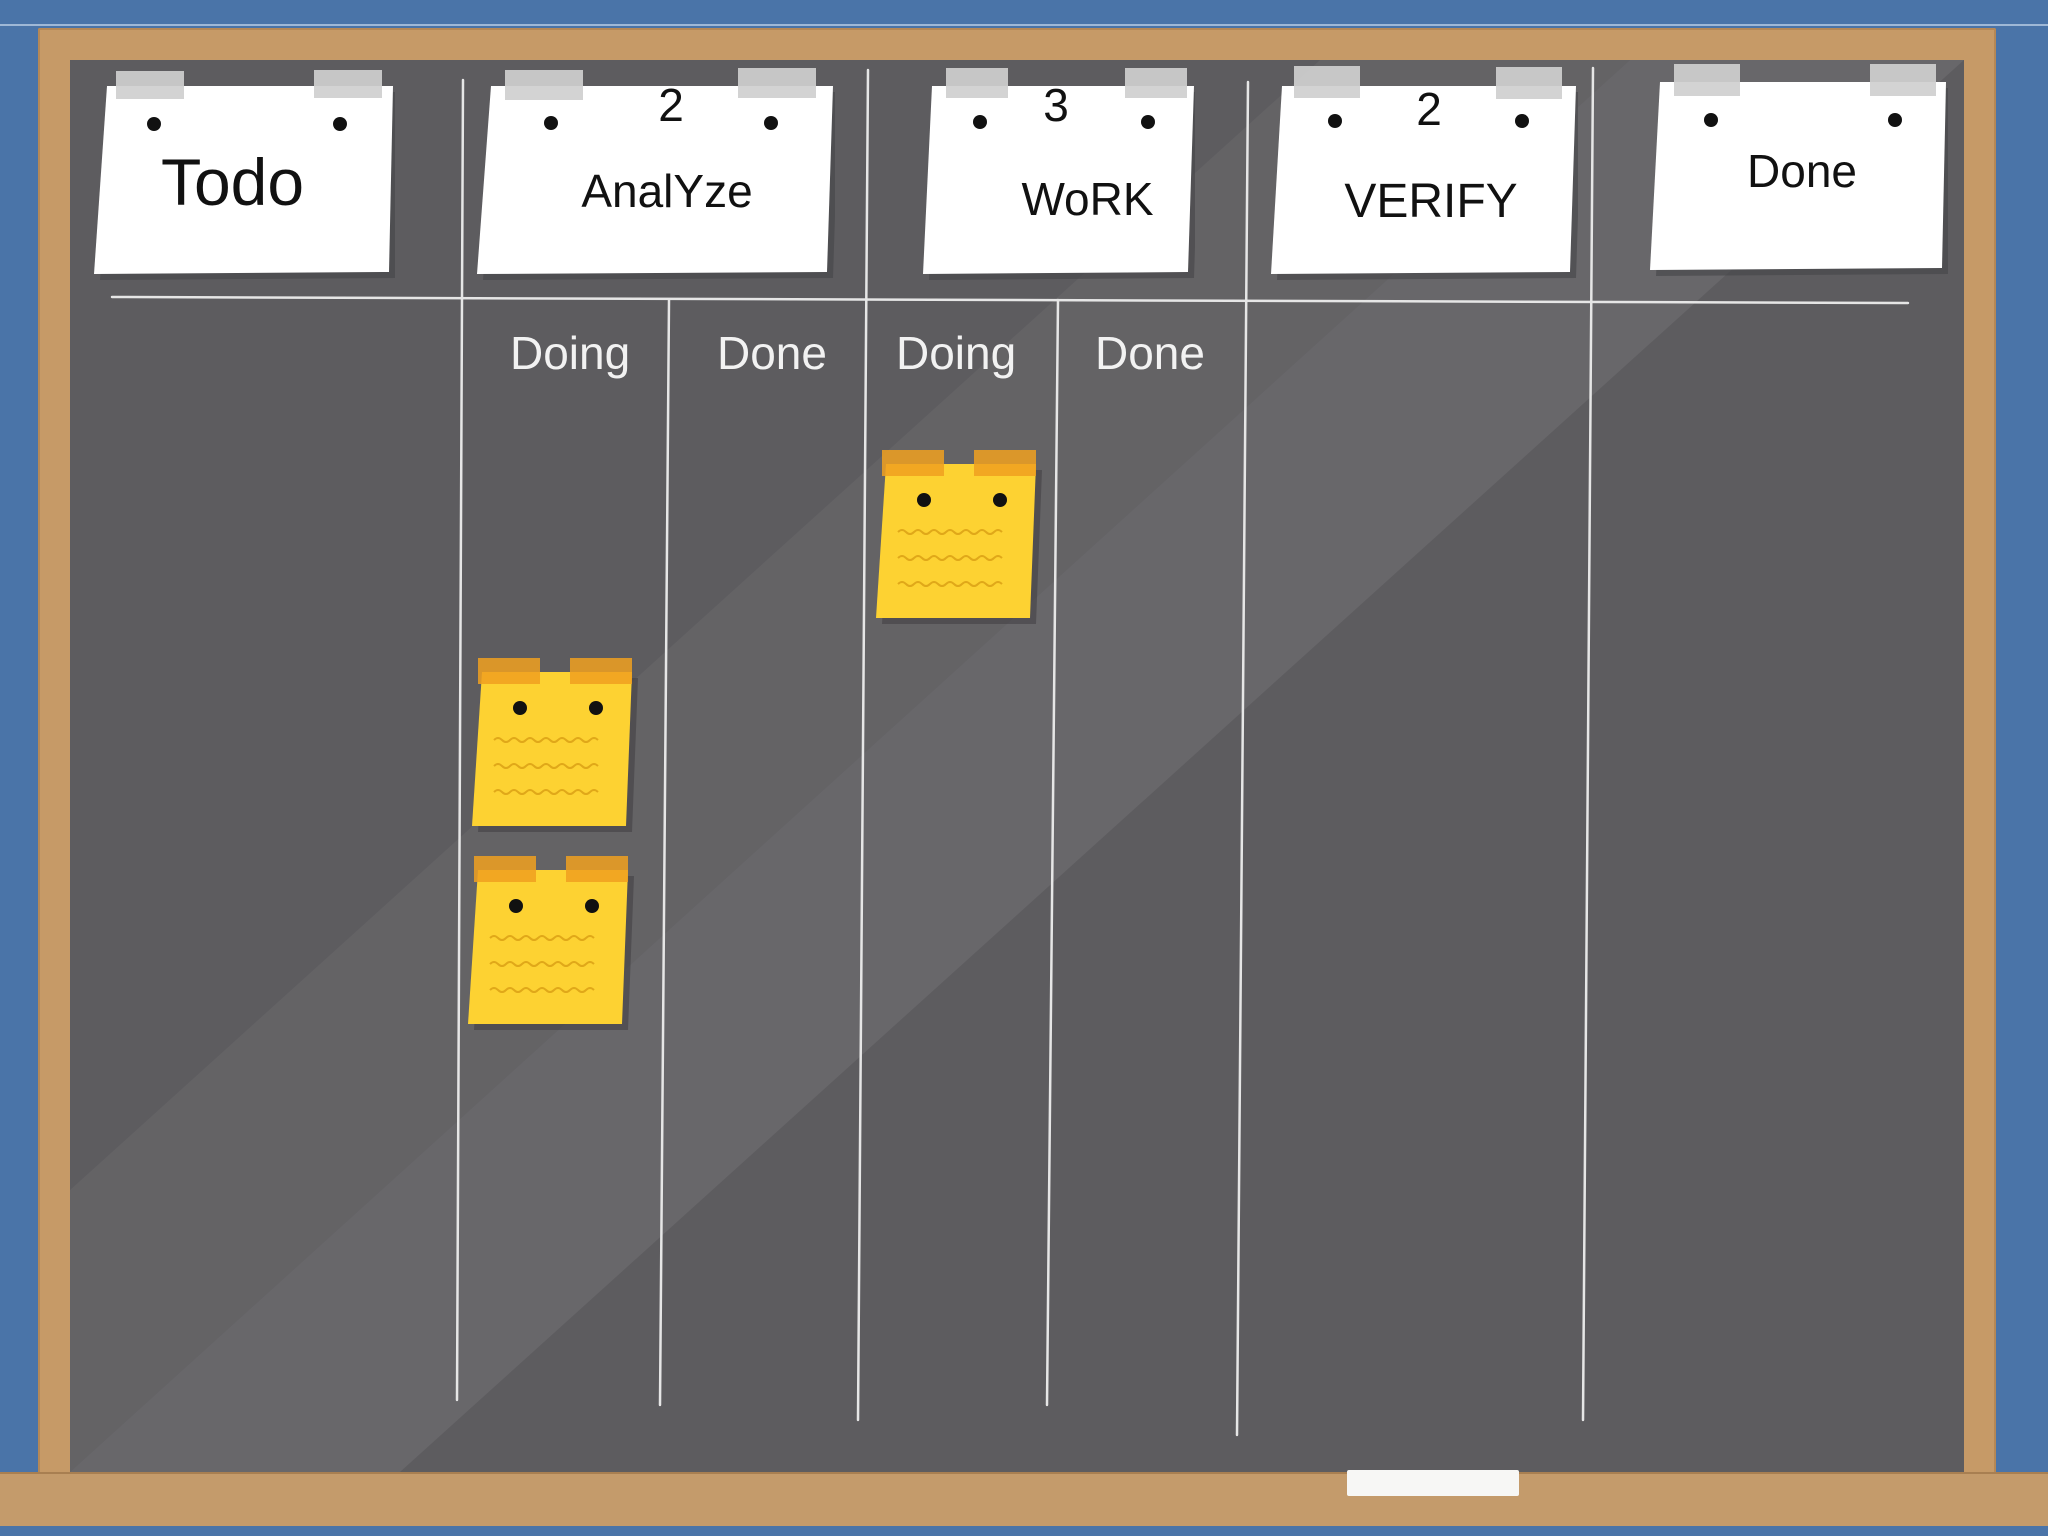 This screenshot has height=1536, width=2048. Describe the element at coordinates (1433, 1483) in the screenshot. I see `chalk-stick` at that location.